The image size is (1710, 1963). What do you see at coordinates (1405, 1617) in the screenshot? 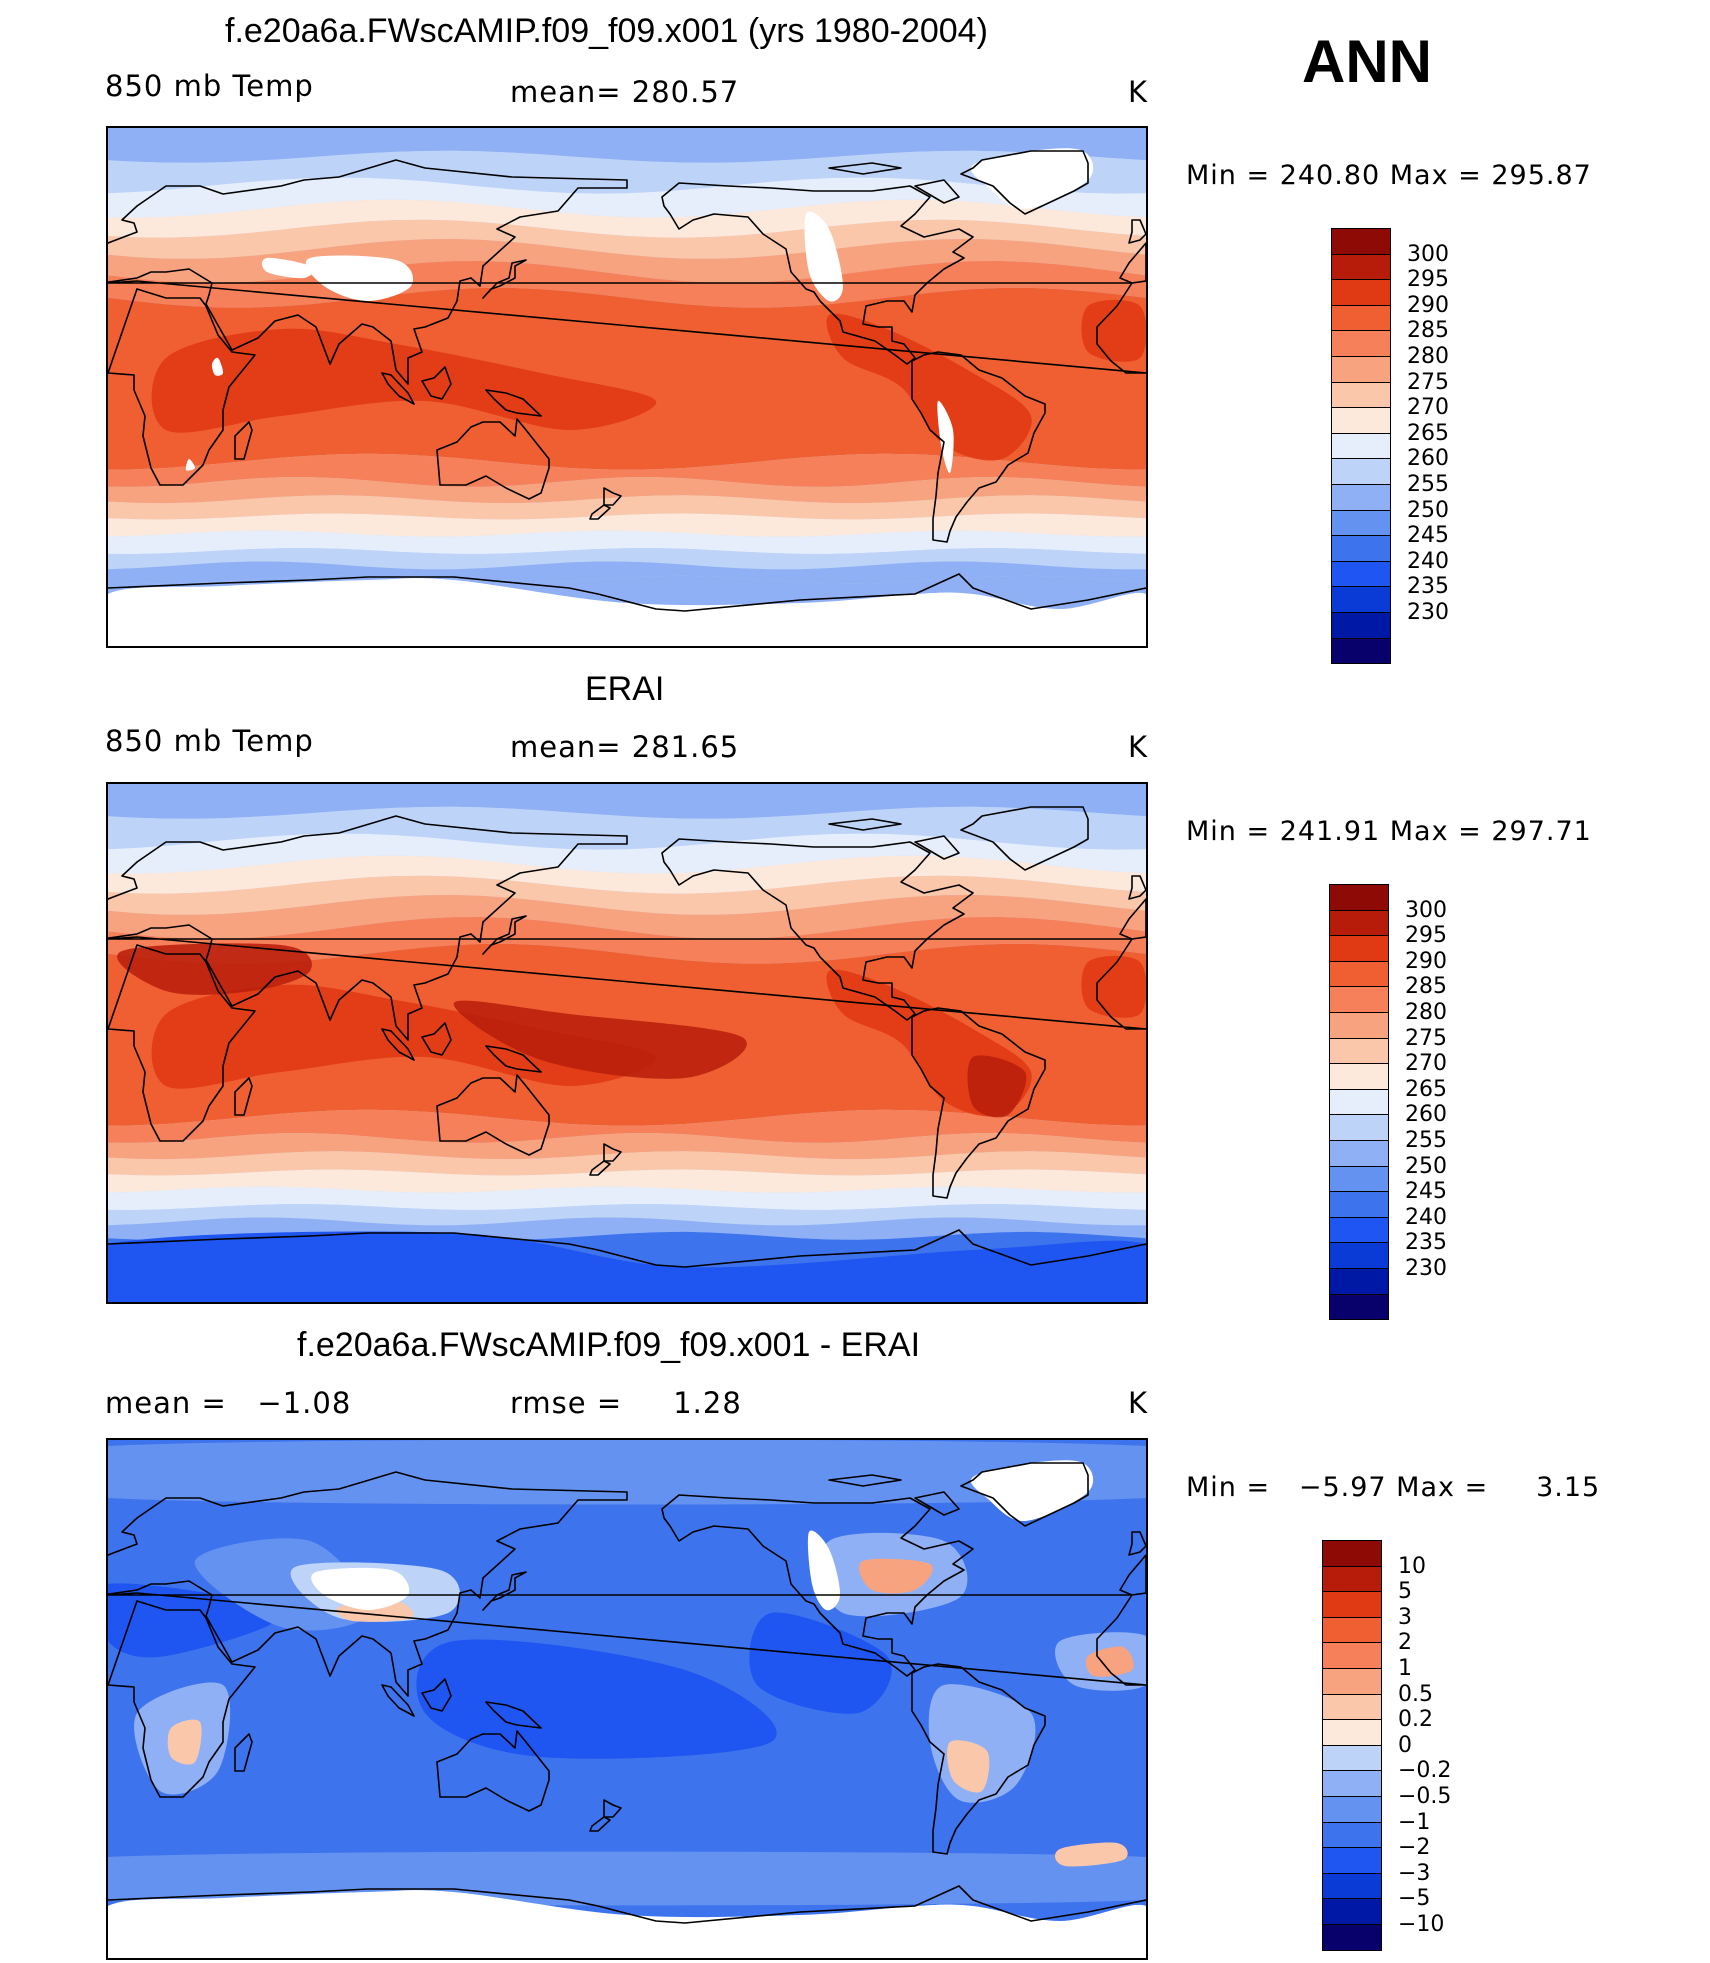
I see `colorbar-label: 3` at bounding box center [1405, 1617].